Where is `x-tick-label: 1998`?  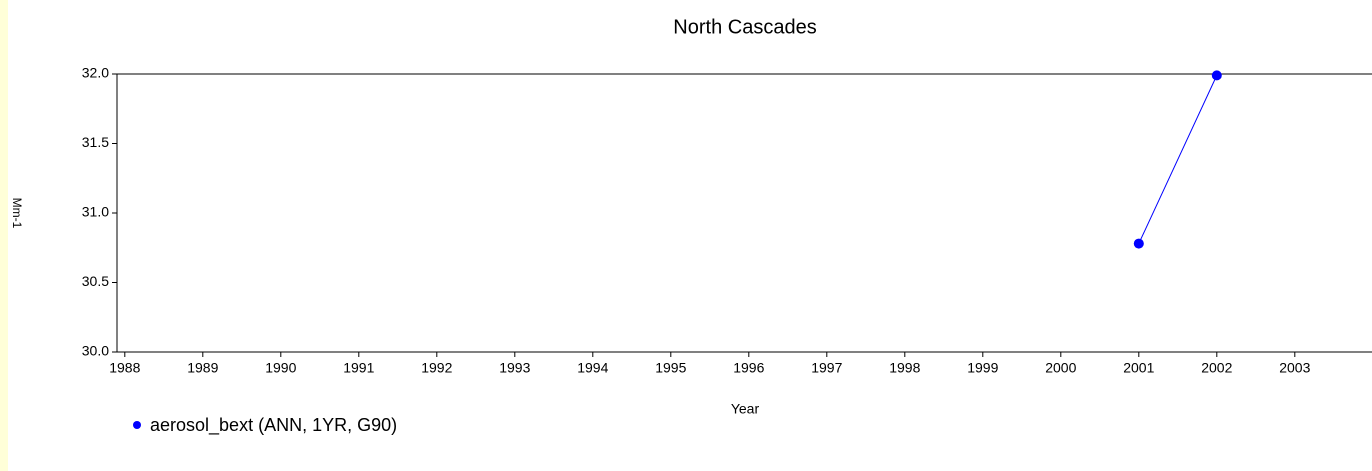 x-tick-label: 1998 is located at coordinates (904, 368).